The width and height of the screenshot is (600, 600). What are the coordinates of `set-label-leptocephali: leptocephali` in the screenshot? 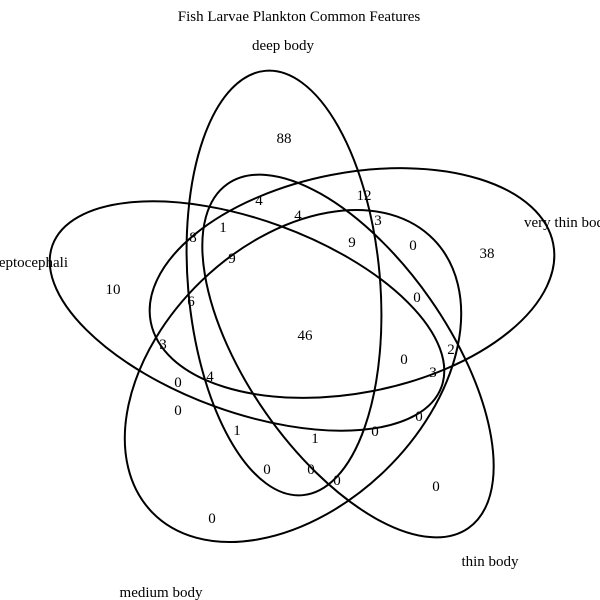 It's located at (34, 263).